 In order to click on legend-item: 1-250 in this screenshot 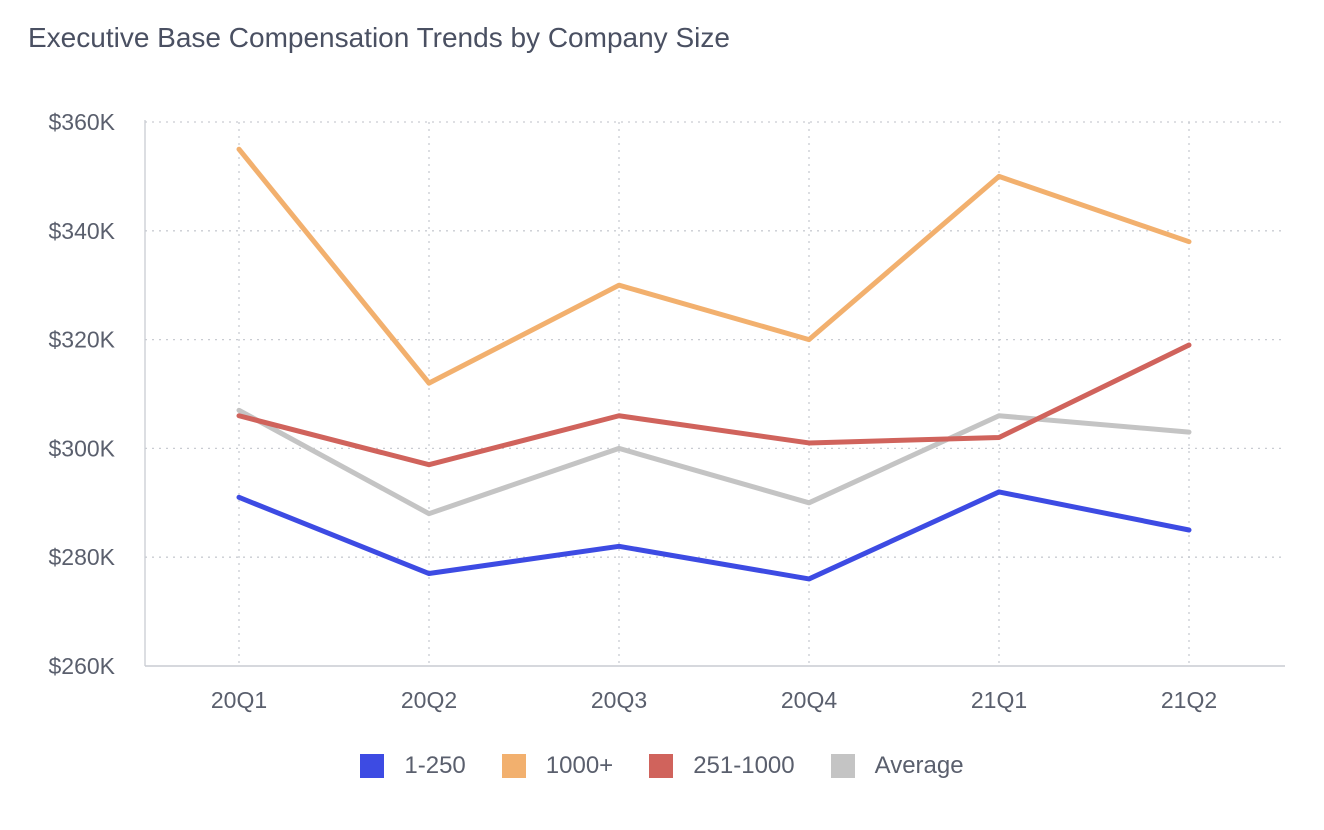, I will do `click(413, 766)`.